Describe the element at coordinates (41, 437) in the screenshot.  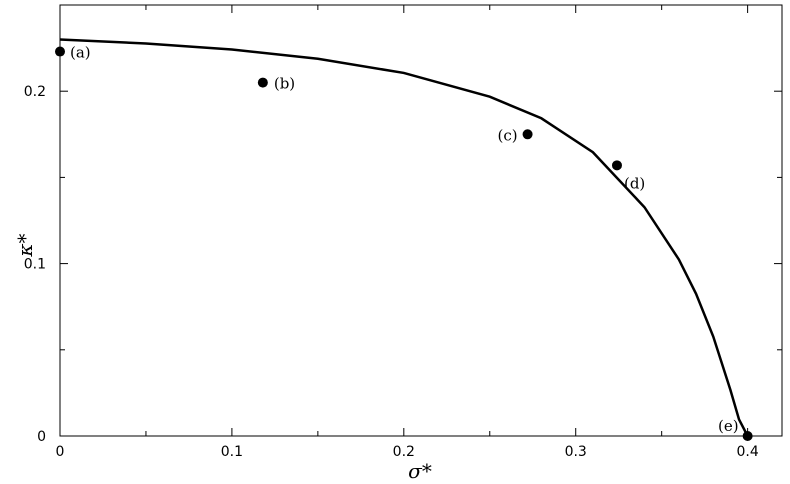
I see `y-tick-label: 0` at that location.